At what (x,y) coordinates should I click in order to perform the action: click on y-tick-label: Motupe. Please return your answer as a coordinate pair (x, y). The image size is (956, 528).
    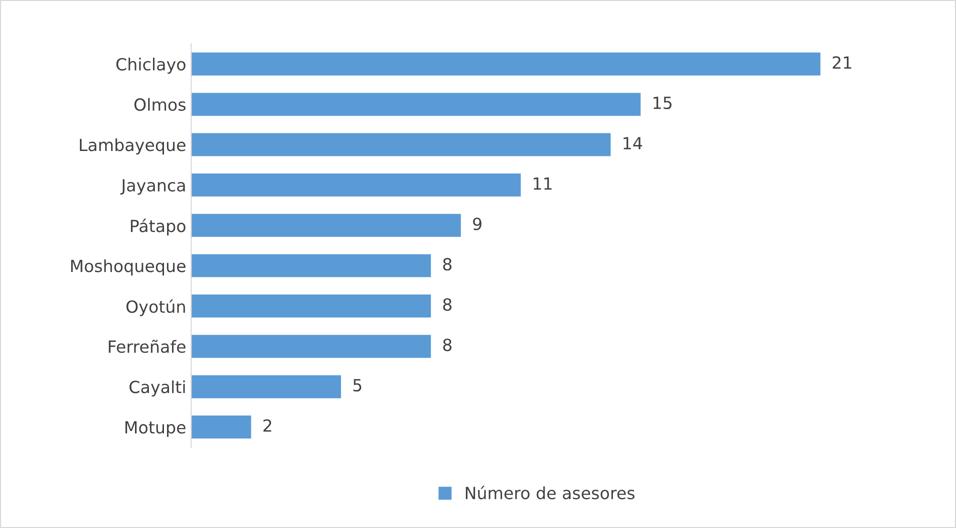
    Looking at the image, I should click on (155, 429).